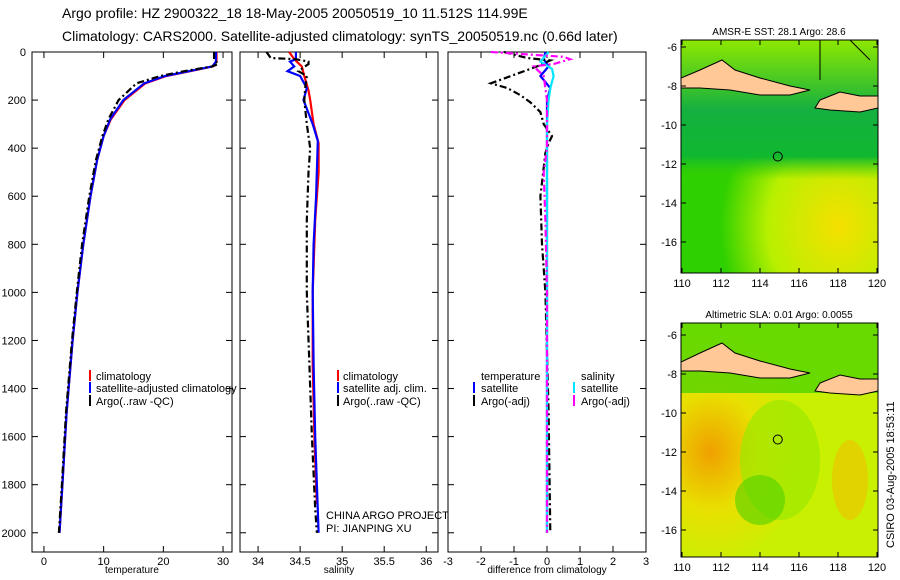 The width and height of the screenshot is (900, 580). I want to click on sst-map-title: AMSR-E SST: 28.1 Argo: 28.6, so click(779, 32).